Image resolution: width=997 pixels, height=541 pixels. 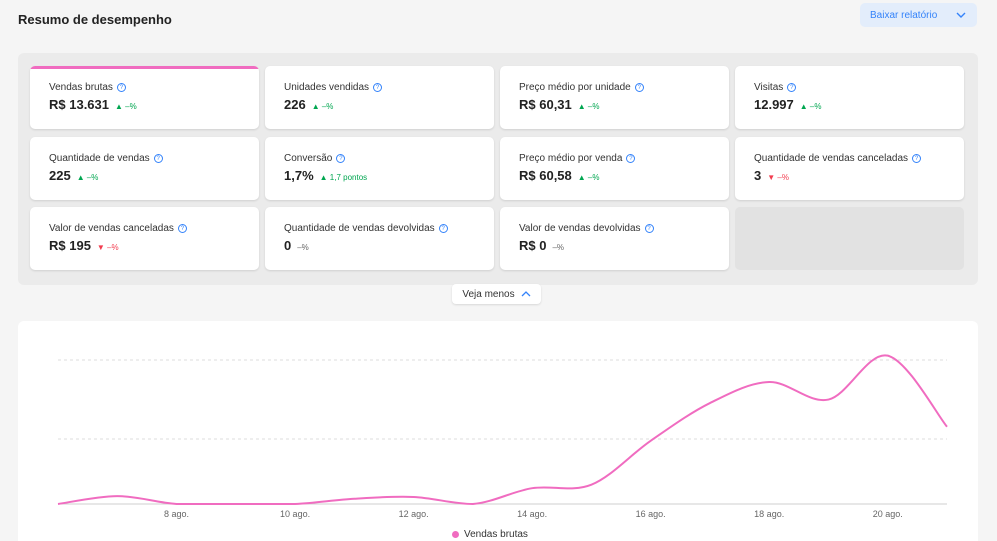 I want to click on x-tick-label: 14 ago., so click(x=532, y=514).